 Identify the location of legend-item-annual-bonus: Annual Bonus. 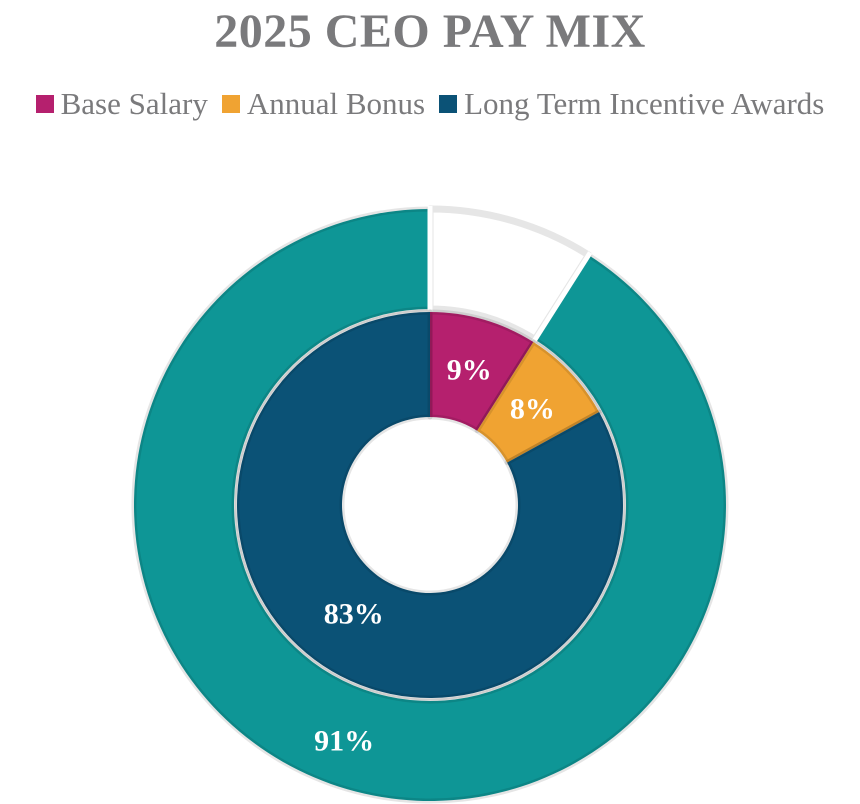
(323, 104).